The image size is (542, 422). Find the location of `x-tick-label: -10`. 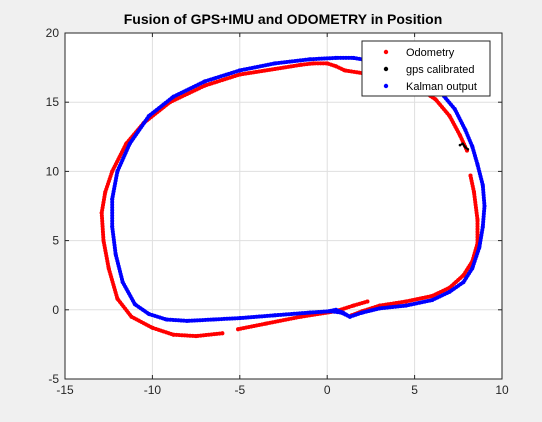

x-tick-label: -10 is located at coordinates (153, 390).